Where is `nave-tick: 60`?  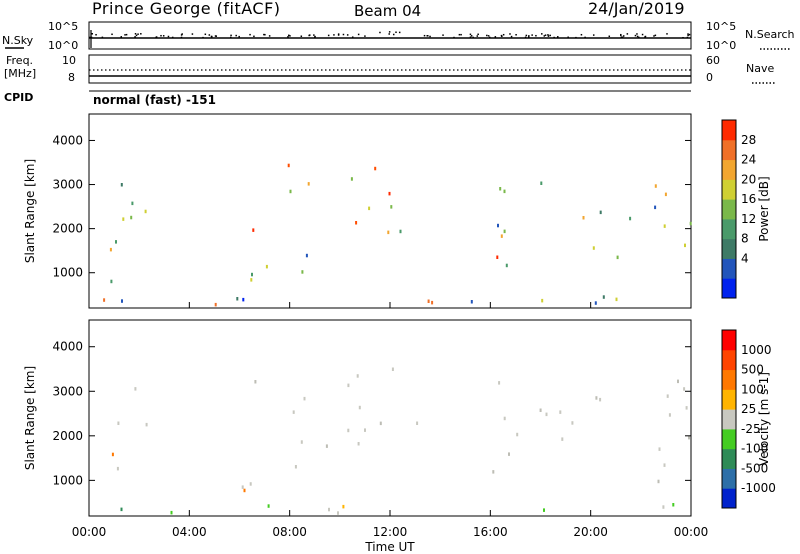 nave-tick: 60 is located at coordinates (713, 60).